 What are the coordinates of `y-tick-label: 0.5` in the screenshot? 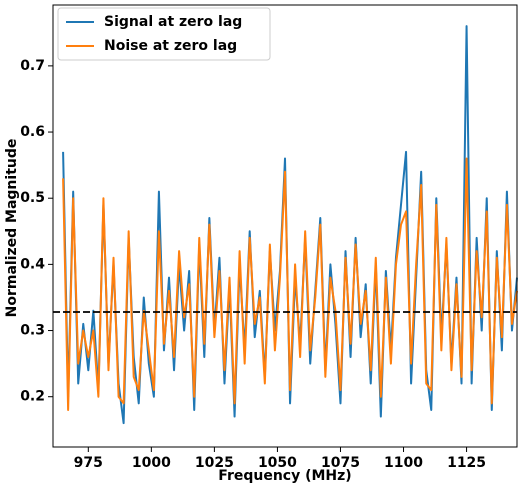 It's located at (32, 198).